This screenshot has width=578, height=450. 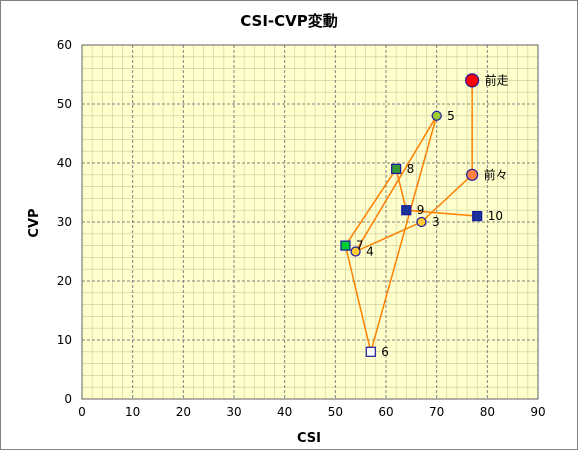 What do you see at coordinates (309, 438) in the screenshot?
I see `x-axis-label: CSI` at bounding box center [309, 438].